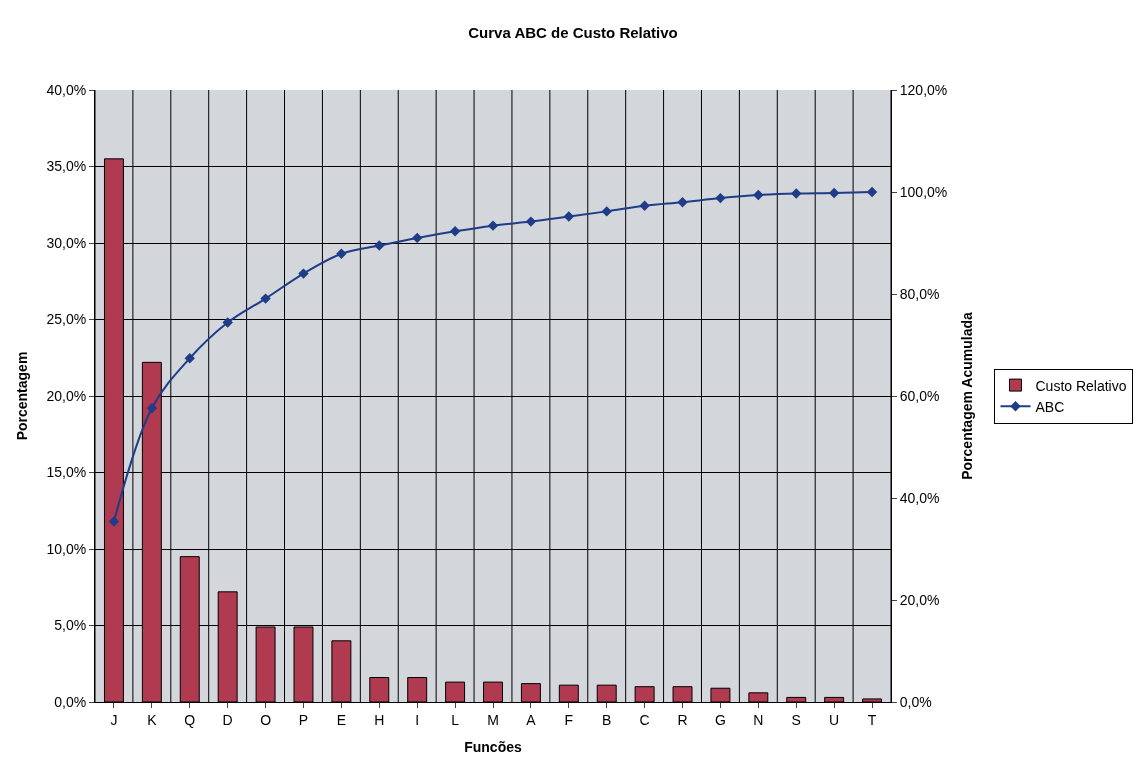  What do you see at coordinates (923, 191) in the screenshot?
I see `y2-tick-label: 100,0%` at bounding box center [923, 191].